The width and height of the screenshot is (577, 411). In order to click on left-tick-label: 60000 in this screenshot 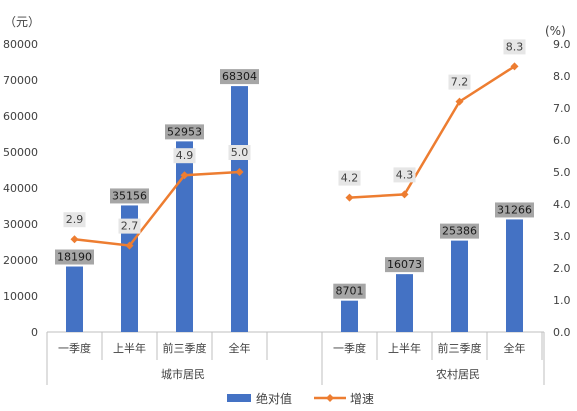, I will do `click(20, 116)`.